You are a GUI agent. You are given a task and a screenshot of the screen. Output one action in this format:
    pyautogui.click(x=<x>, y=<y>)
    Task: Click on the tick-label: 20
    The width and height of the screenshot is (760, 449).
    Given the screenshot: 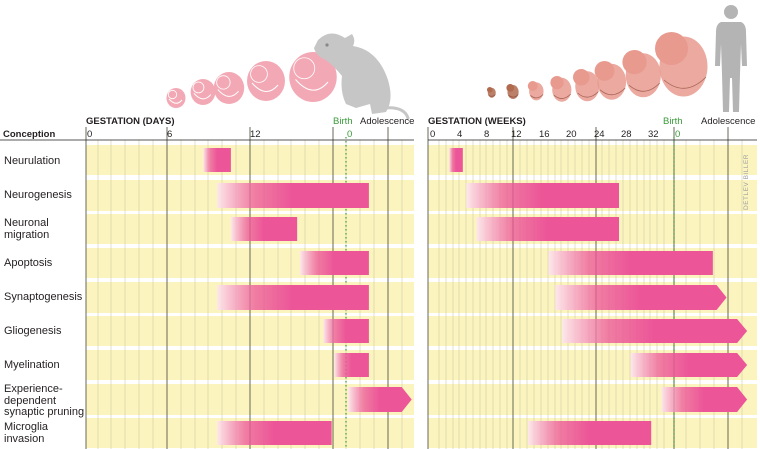 What is the action you would take?
    pyautogui.click(x=571, y=134)
    